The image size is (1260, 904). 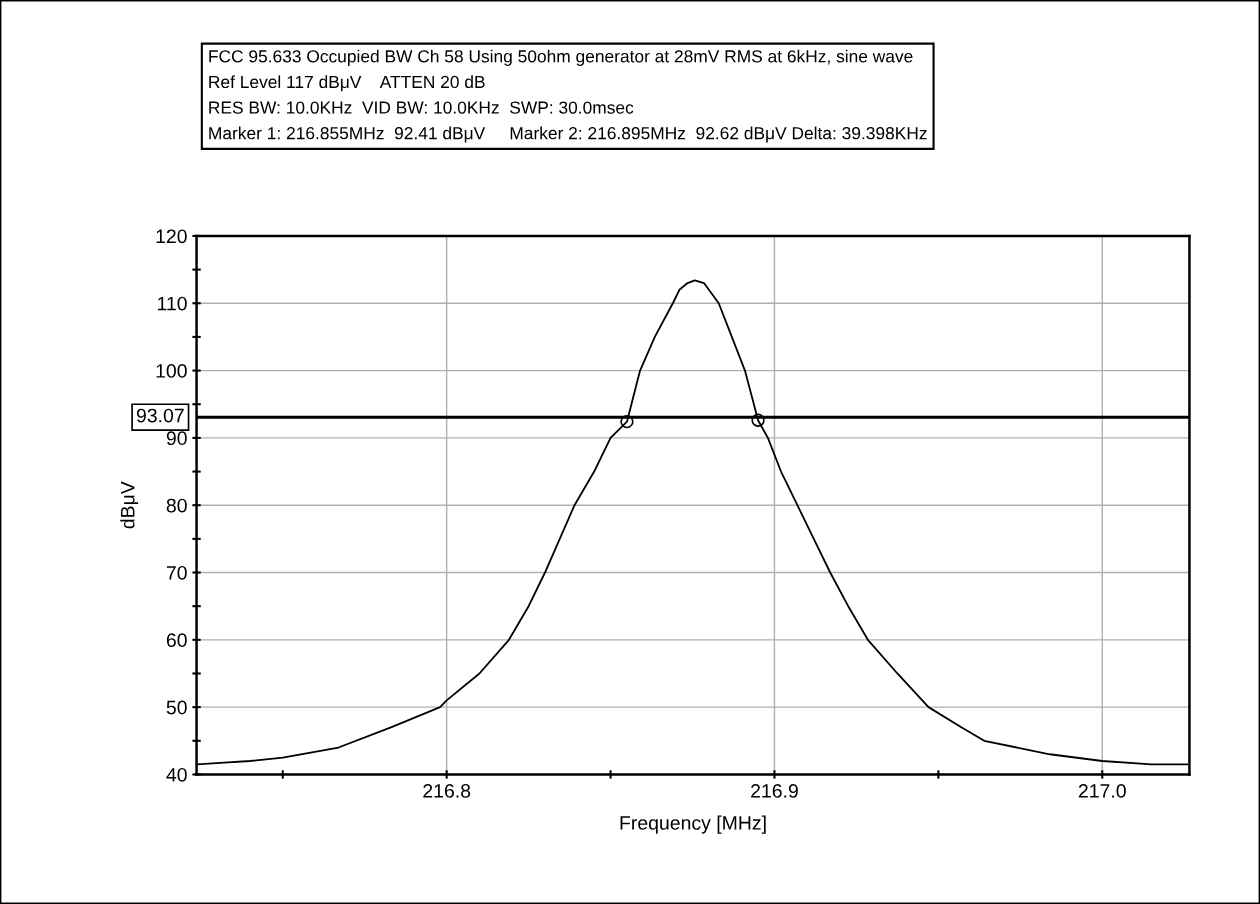 What do you see at coordinates (172, 303) in the screenshot?
I see `y-tick-label: 110` at bounding box center [172, 303].